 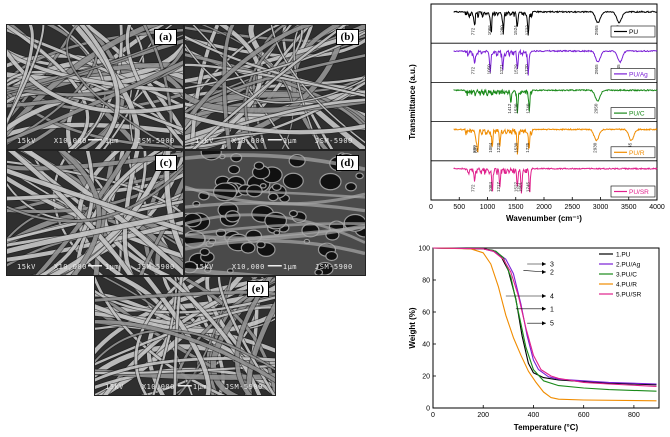 I want to click on x-tick-label: 0, so click(x=433, y=415).